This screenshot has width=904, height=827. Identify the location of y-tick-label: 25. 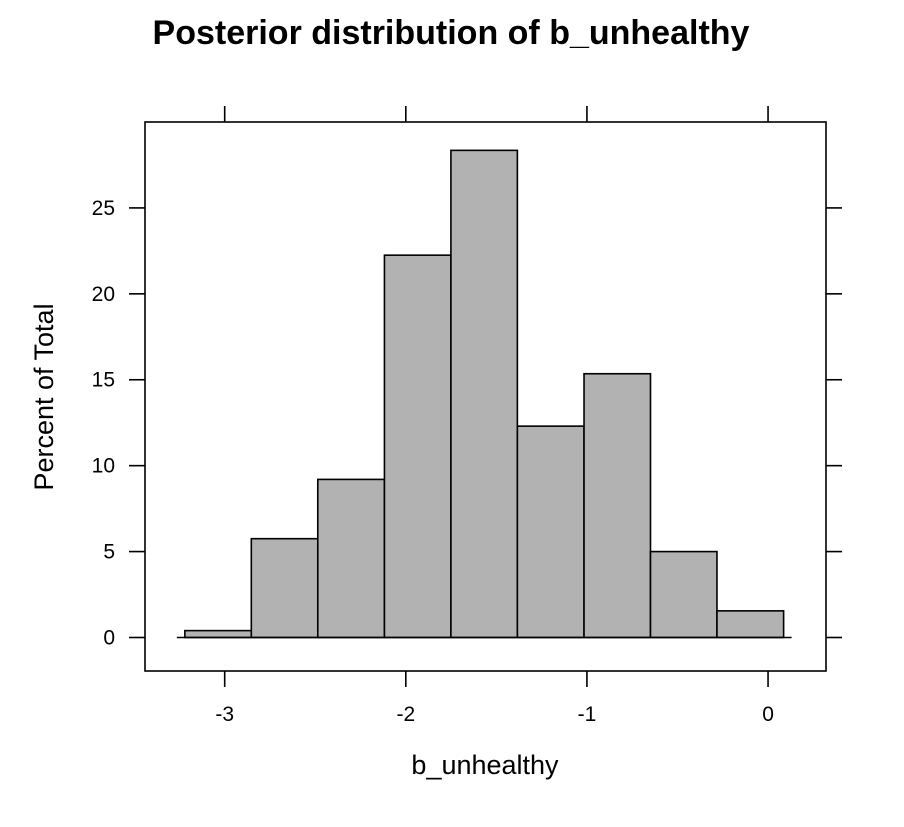
(103, 208).